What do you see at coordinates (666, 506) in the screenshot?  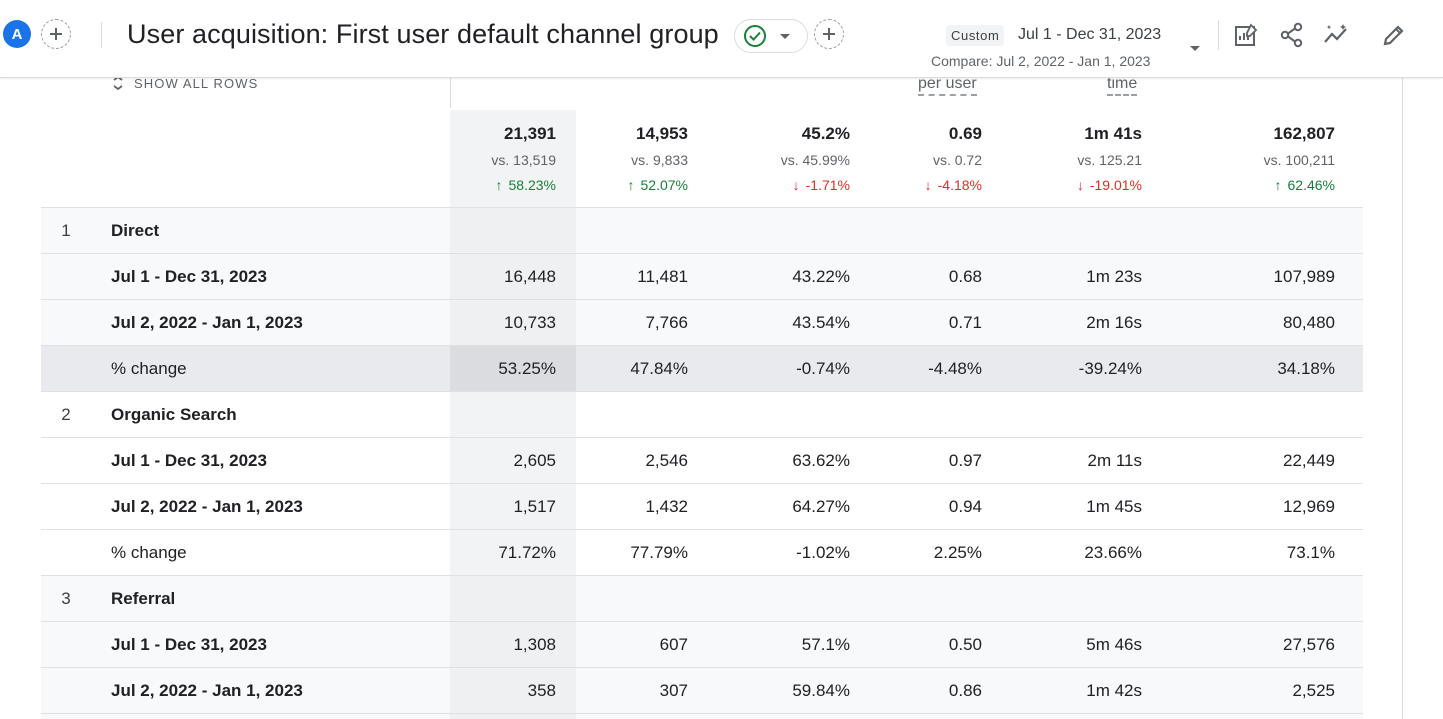 I see `table-cell: 1,432` at bounding box center [666, 506].